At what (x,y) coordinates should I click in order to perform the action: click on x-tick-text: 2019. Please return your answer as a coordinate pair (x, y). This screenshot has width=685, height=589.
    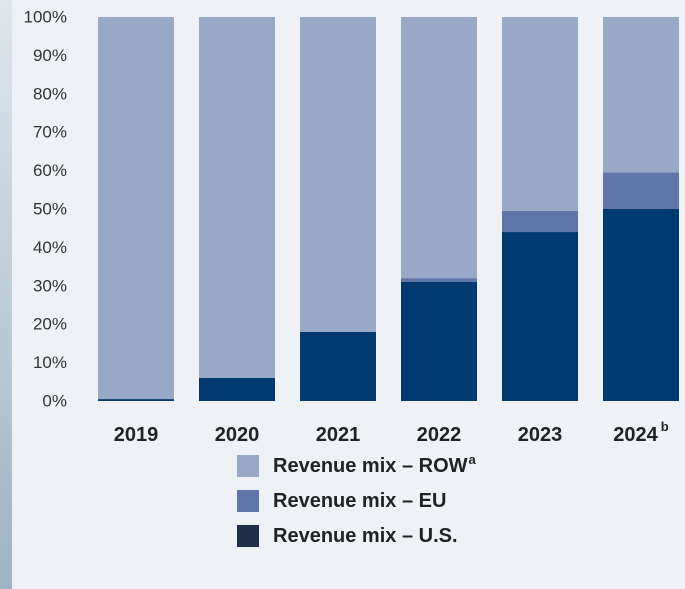
    Looking at the image, I should click on (136, 435).